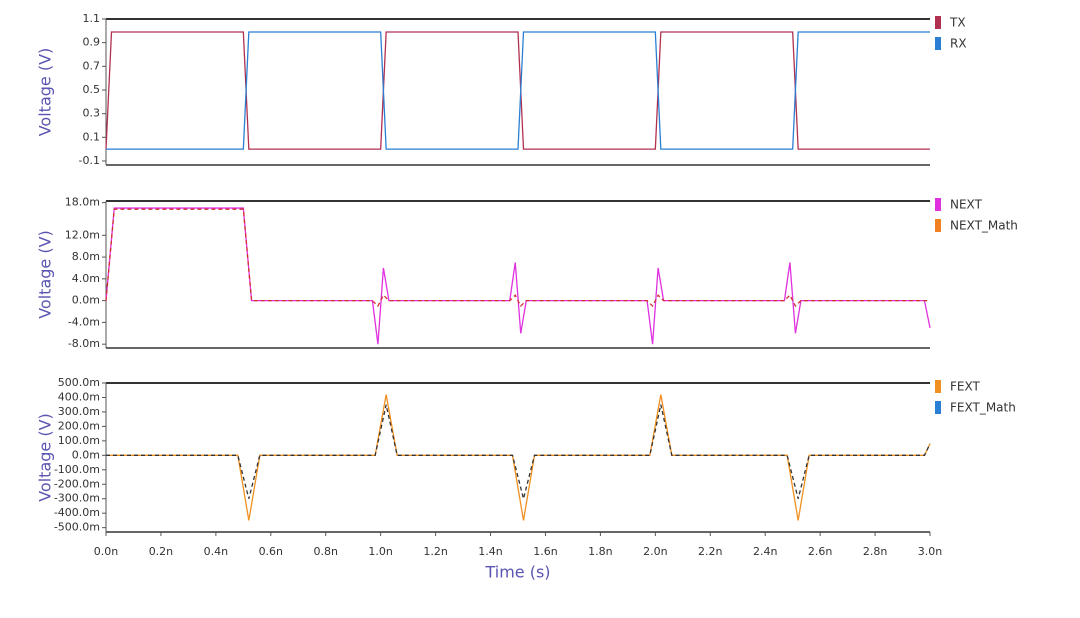  Describe the element at coordinates (77, 512) in the screenshot. I see `y-tick-label: -400.0m` at that location.